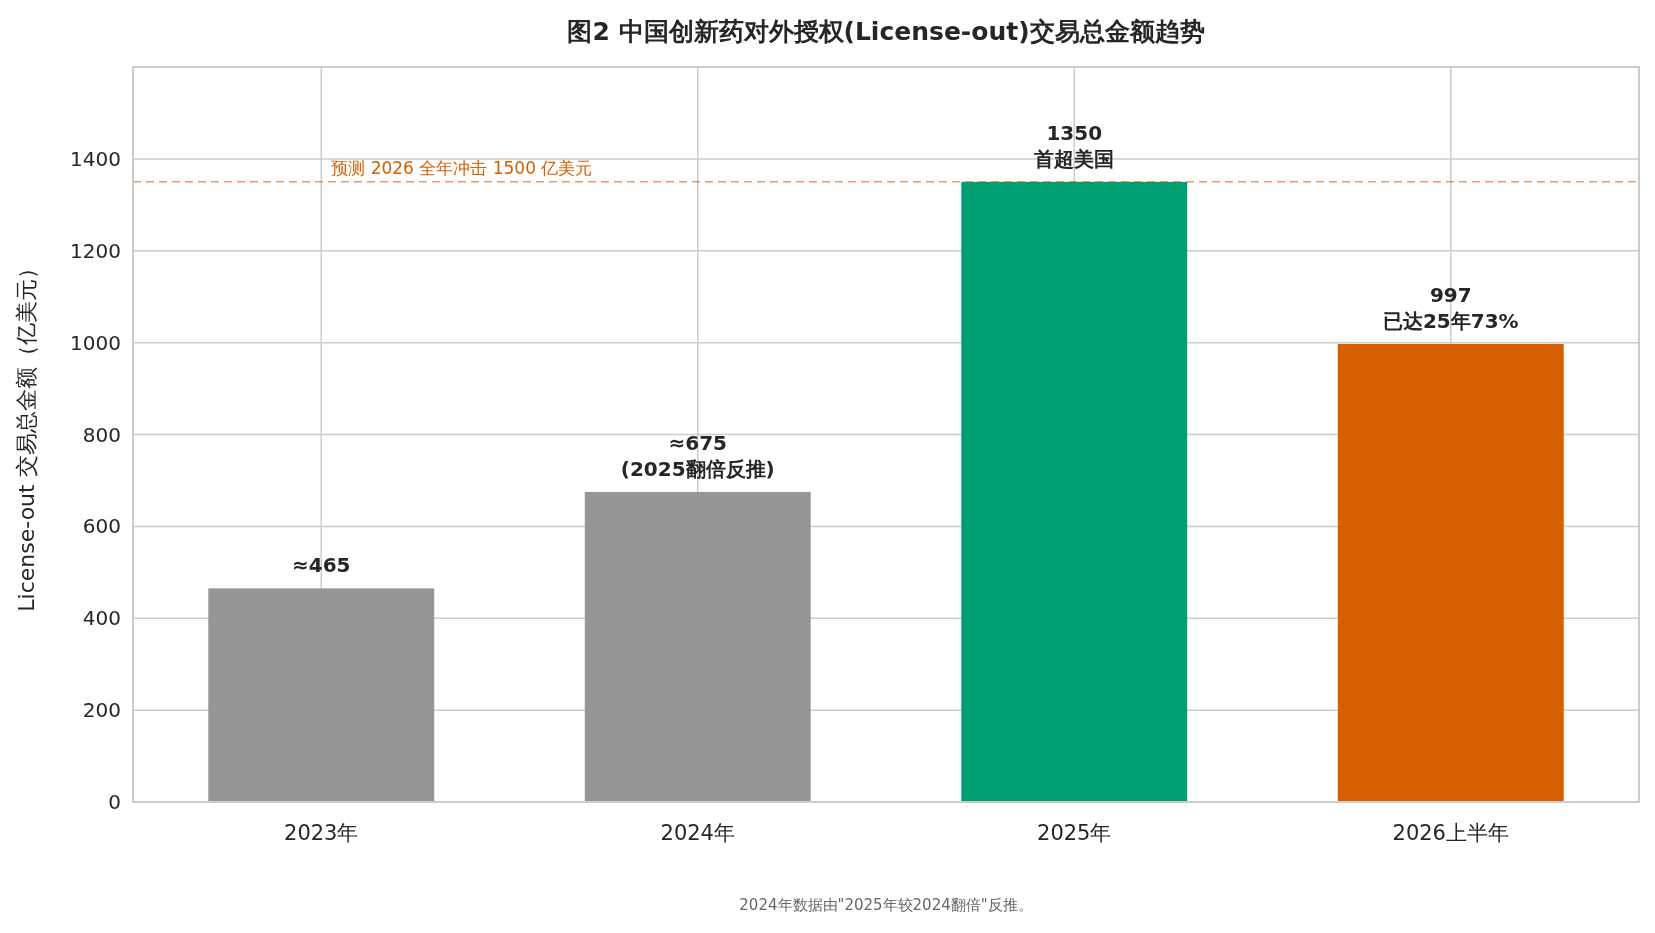 The height and width of the screenshot is (933, 1655). What do you see at coordinates (886, 31) in the screenshot?
I see `chart-title: 图2 中国创新药对外授权(License-out)交易总金额趋势` at bounding box center [886, 31].